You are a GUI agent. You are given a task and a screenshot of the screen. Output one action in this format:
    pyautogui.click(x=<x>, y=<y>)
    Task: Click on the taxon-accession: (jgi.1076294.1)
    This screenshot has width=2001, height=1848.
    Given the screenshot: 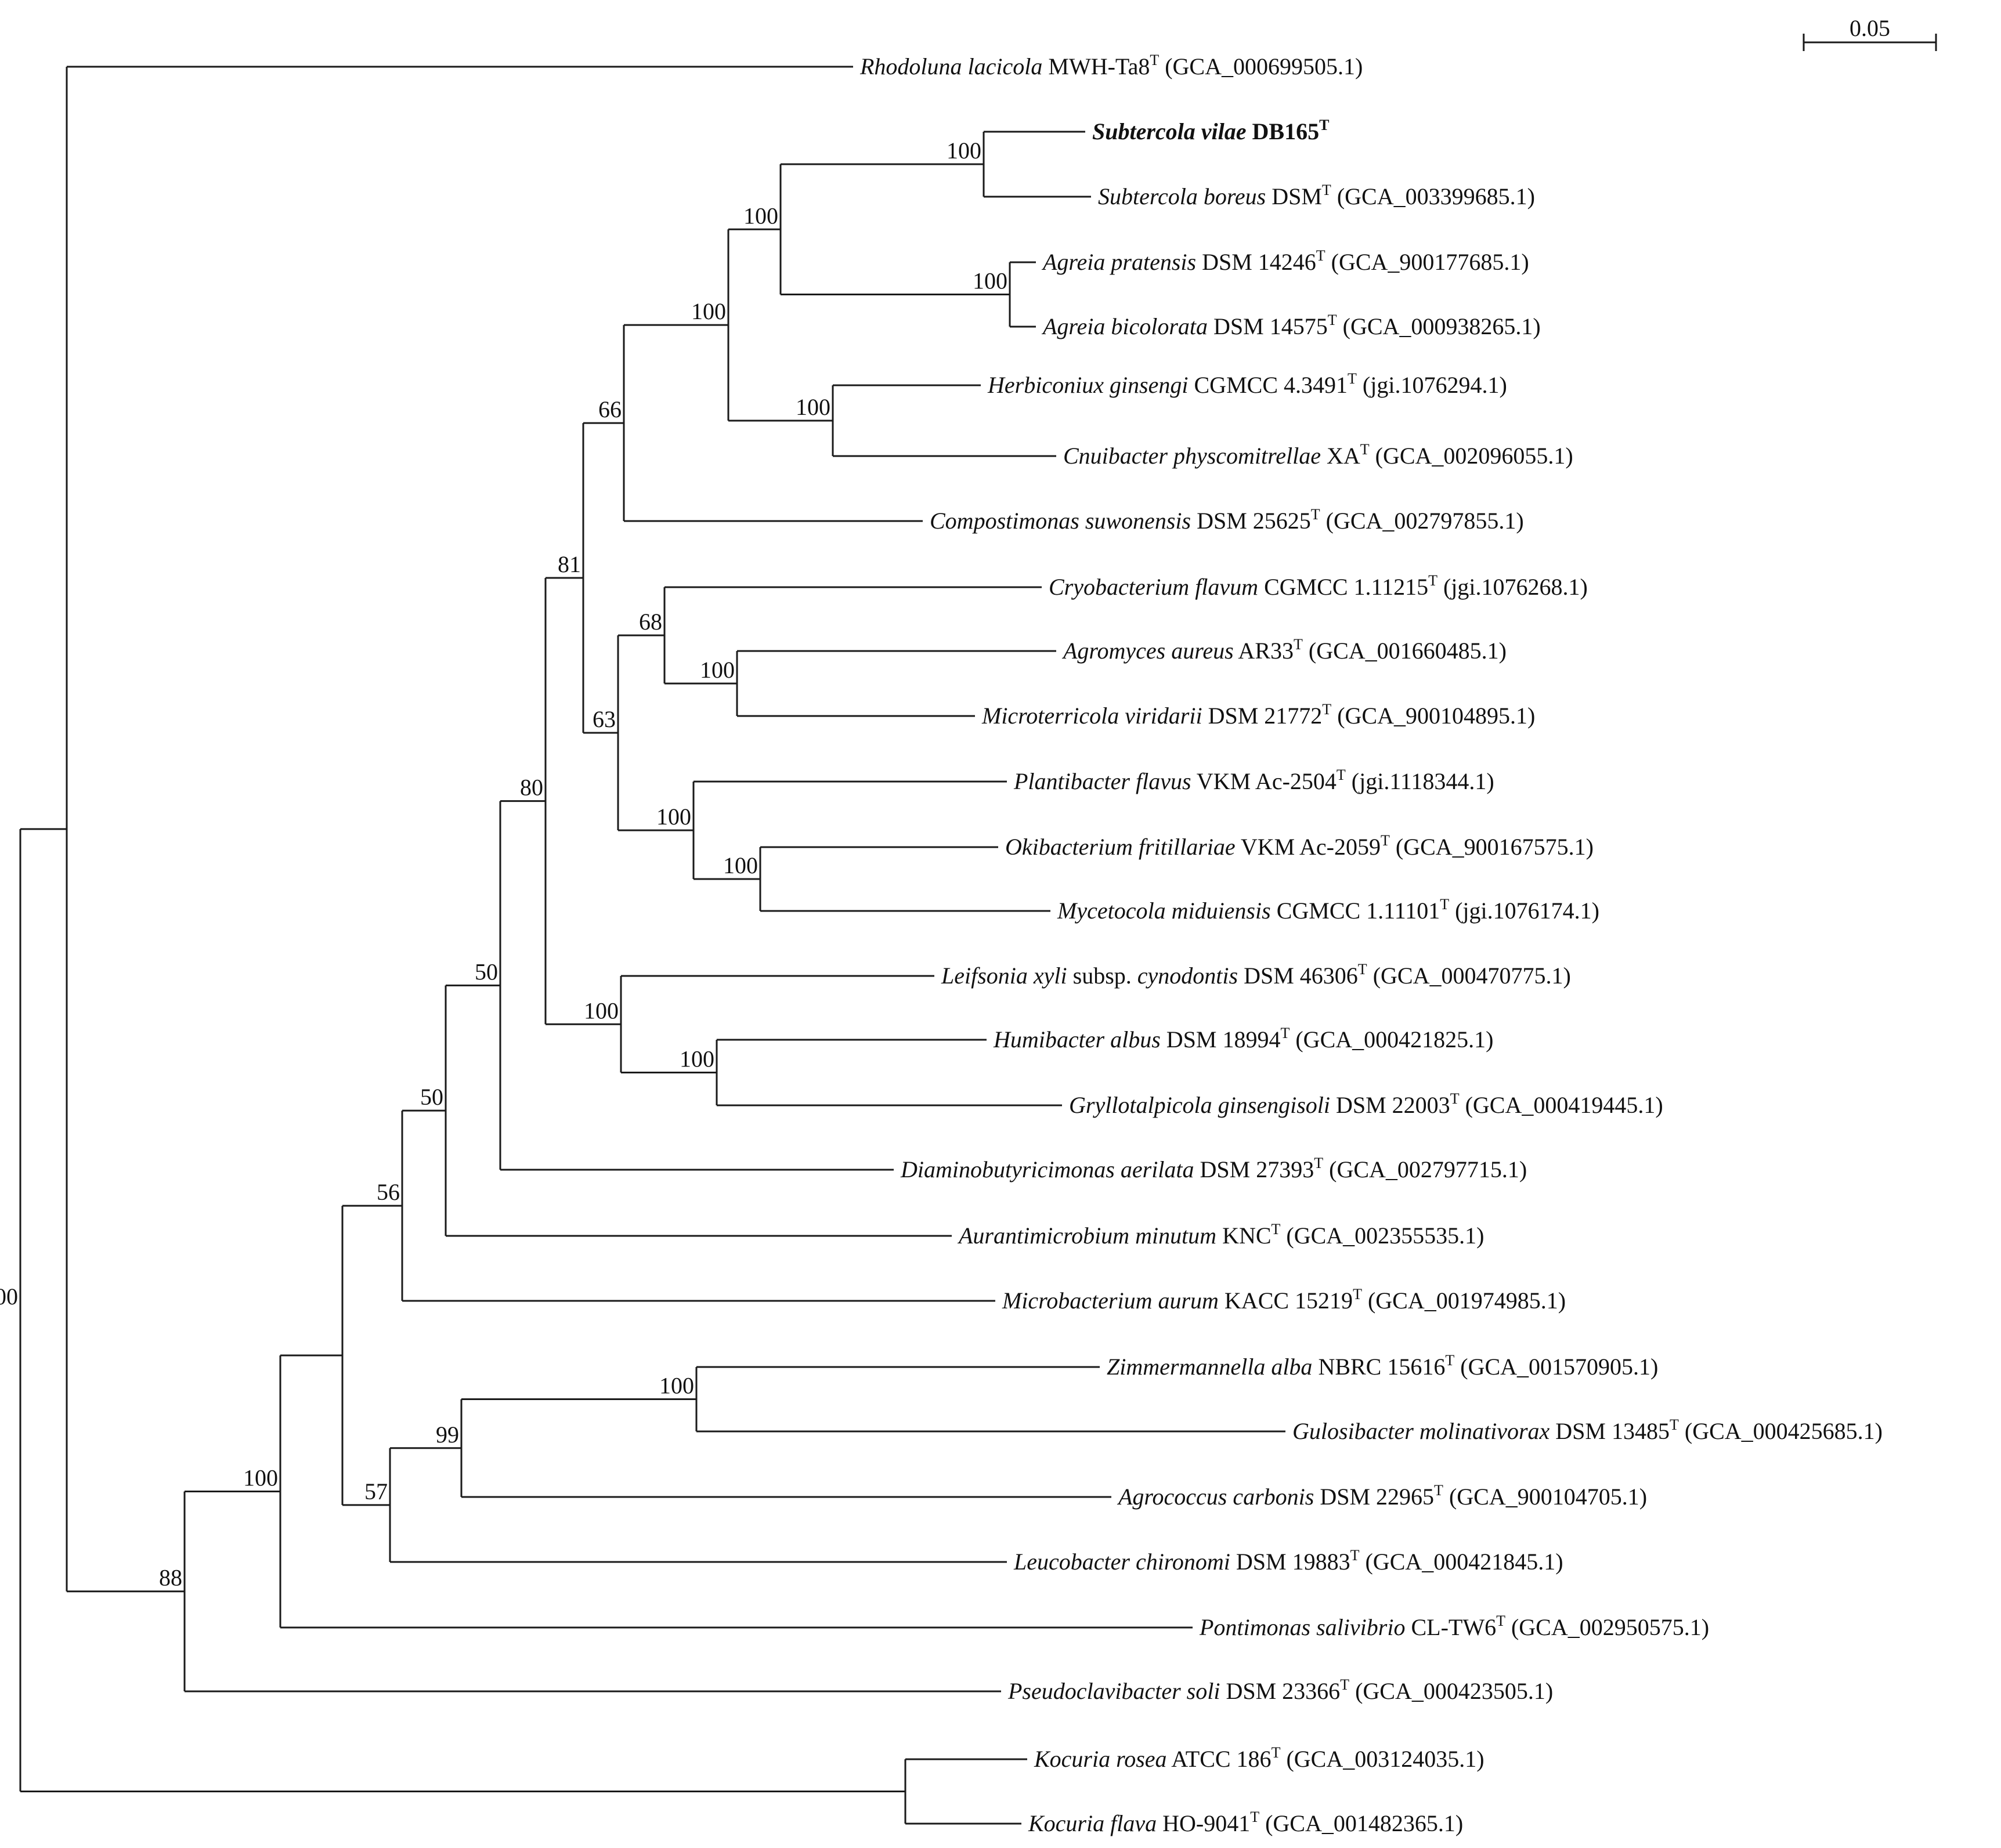 What is the action you would take?
    pyautogui.click(x=1432, y=385)
    